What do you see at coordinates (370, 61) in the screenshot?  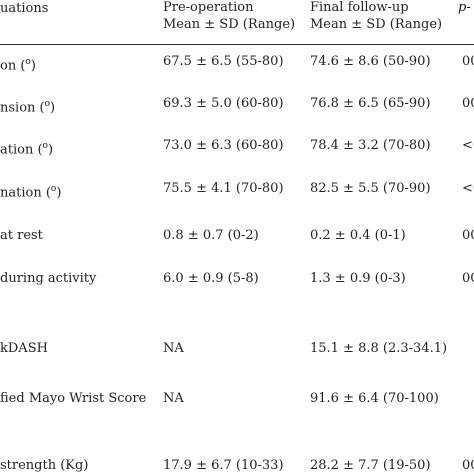 I see `cell: 74.6 ± 8.6 (50-90)` at bounding box center [370, 61].